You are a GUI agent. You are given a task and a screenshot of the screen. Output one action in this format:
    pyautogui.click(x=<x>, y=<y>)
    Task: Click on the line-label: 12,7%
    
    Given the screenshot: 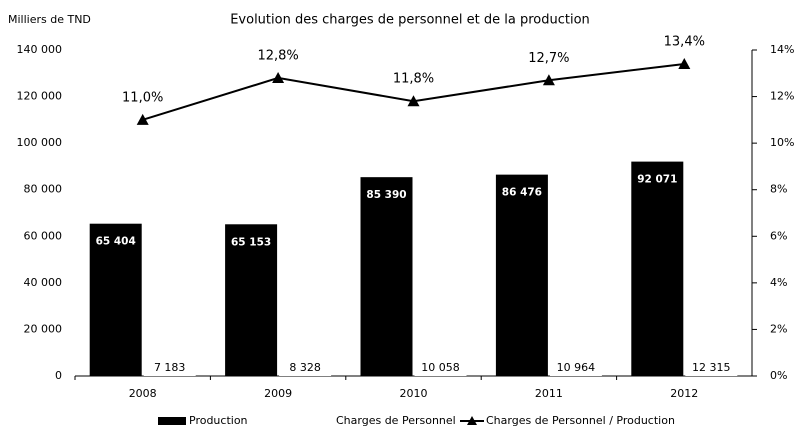 What is the action you would take?
    pyautogui.click(x=548, y=58)
    